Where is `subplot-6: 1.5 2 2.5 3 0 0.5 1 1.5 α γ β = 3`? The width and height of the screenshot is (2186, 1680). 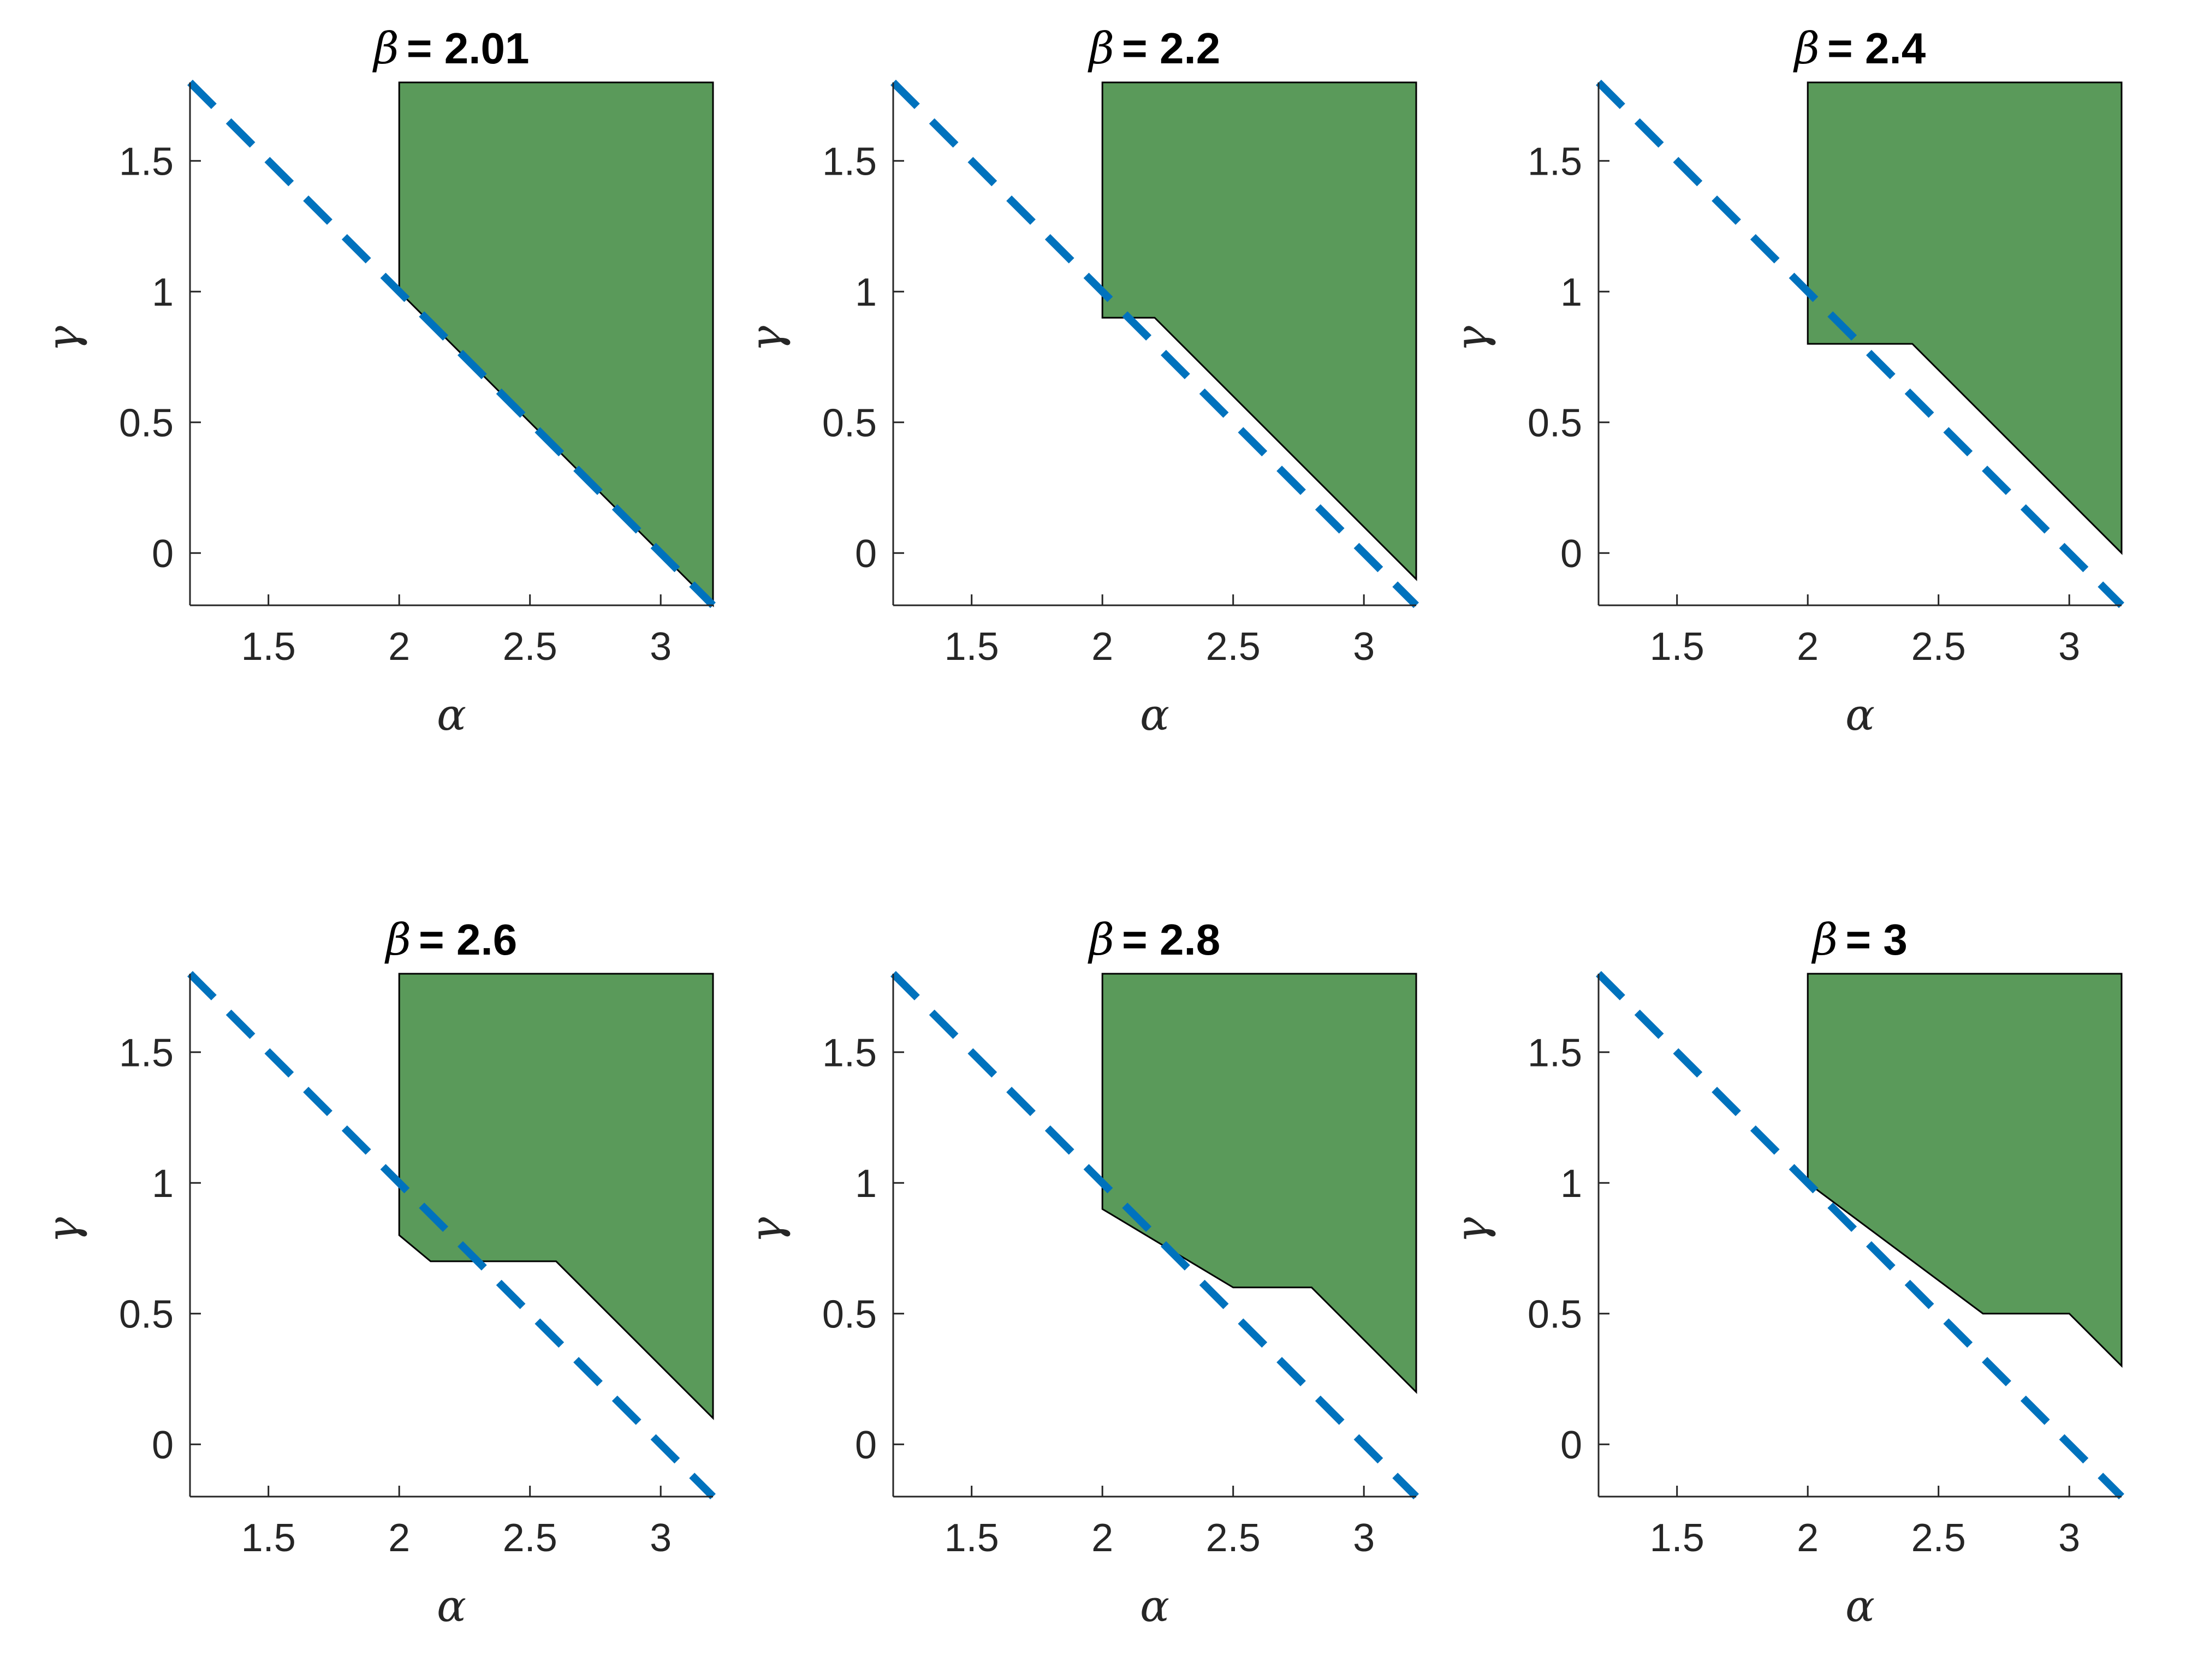 subplot-6: 1.5 2 2.5 3 0 0.5 1 1.5 α γ β = 3 is located at coordinates (1785, 1272).